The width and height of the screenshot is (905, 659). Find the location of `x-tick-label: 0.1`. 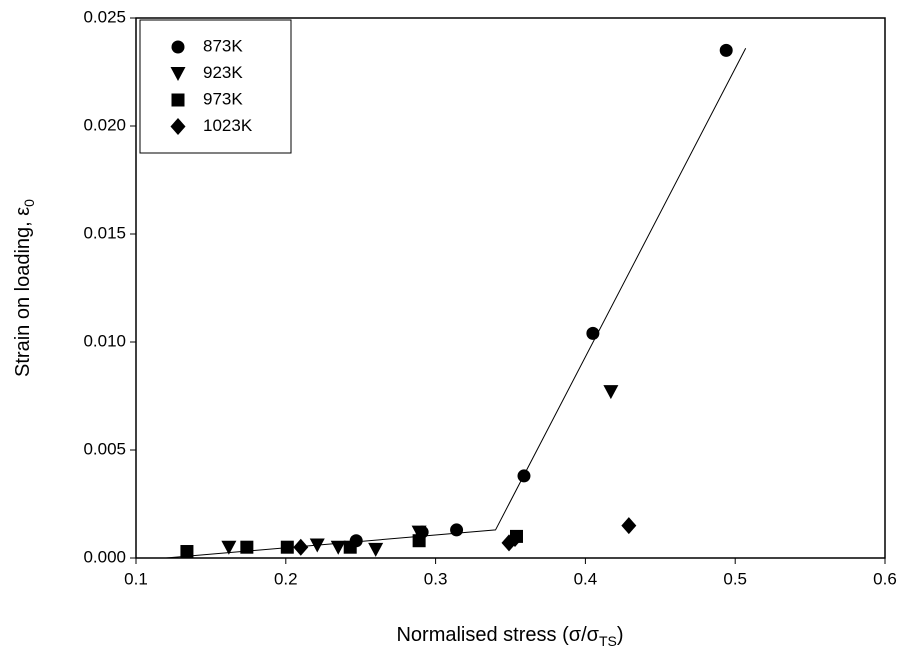

x-tick-label: 0.1 is located at coordinates (136, 578).